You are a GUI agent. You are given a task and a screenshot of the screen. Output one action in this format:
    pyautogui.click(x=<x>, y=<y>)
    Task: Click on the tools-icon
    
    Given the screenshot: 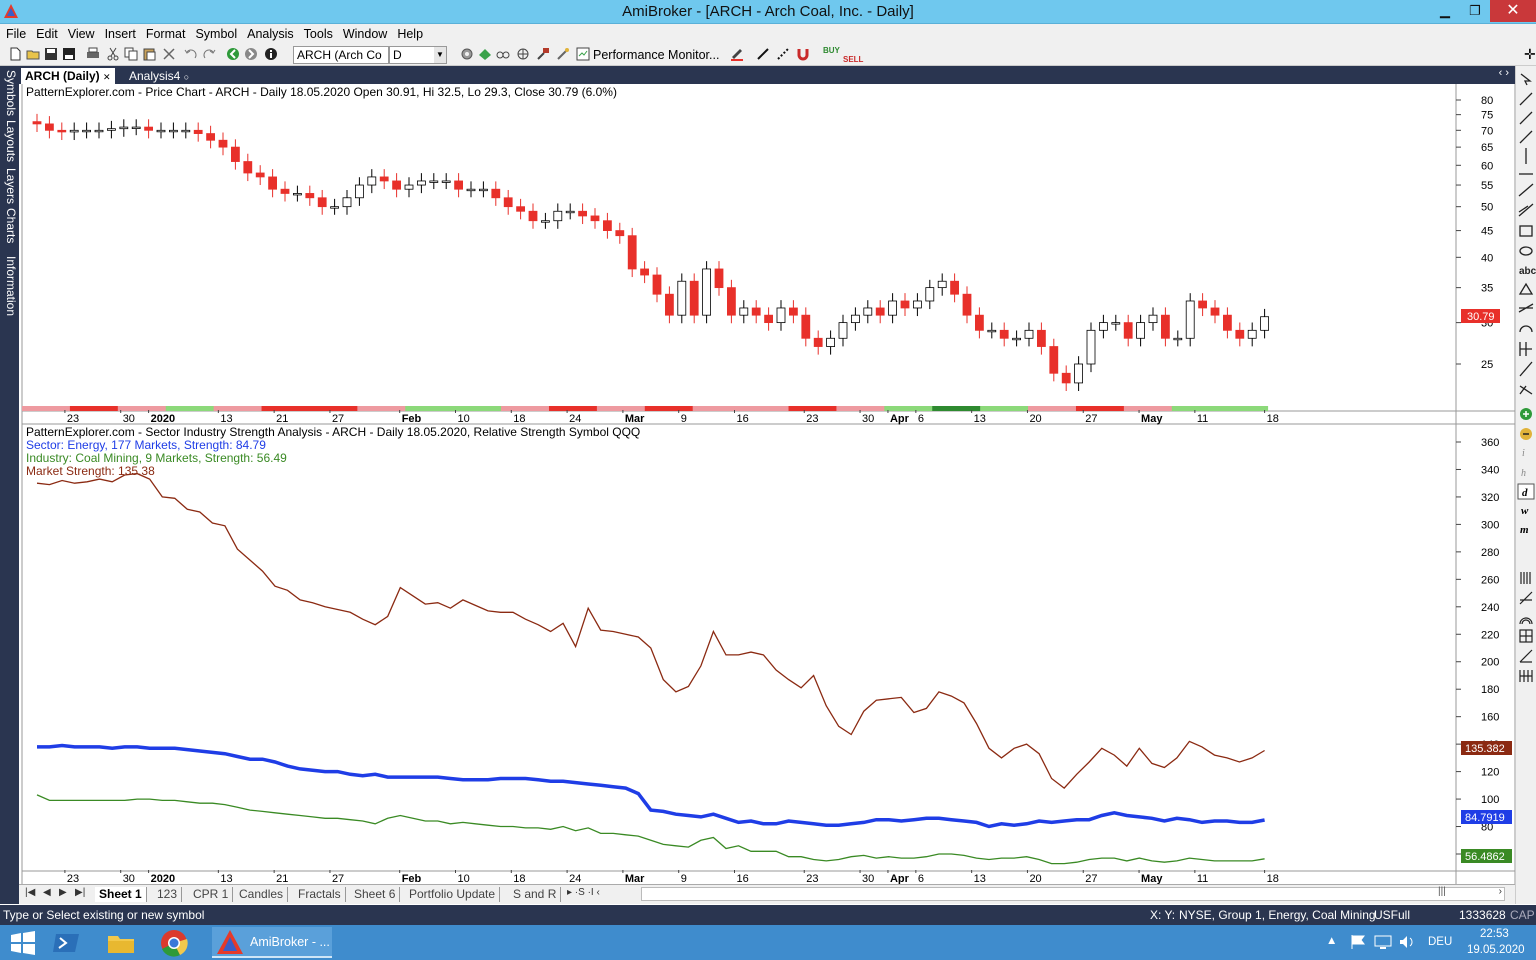 What is the action you would take?
    pyautogui.click(x=563, y=54)
    